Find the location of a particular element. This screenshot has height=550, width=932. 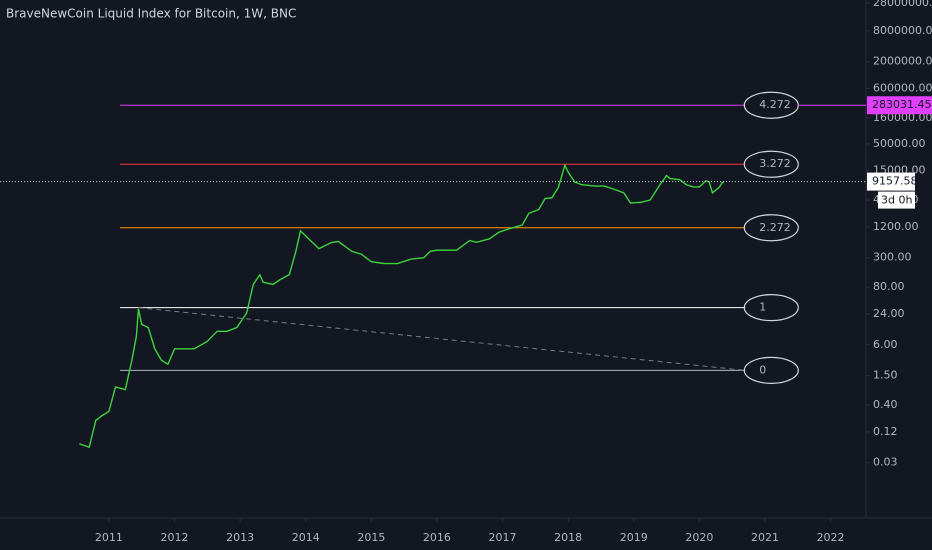

x-tick-label: 2017 is located at coordinates (503, 537).